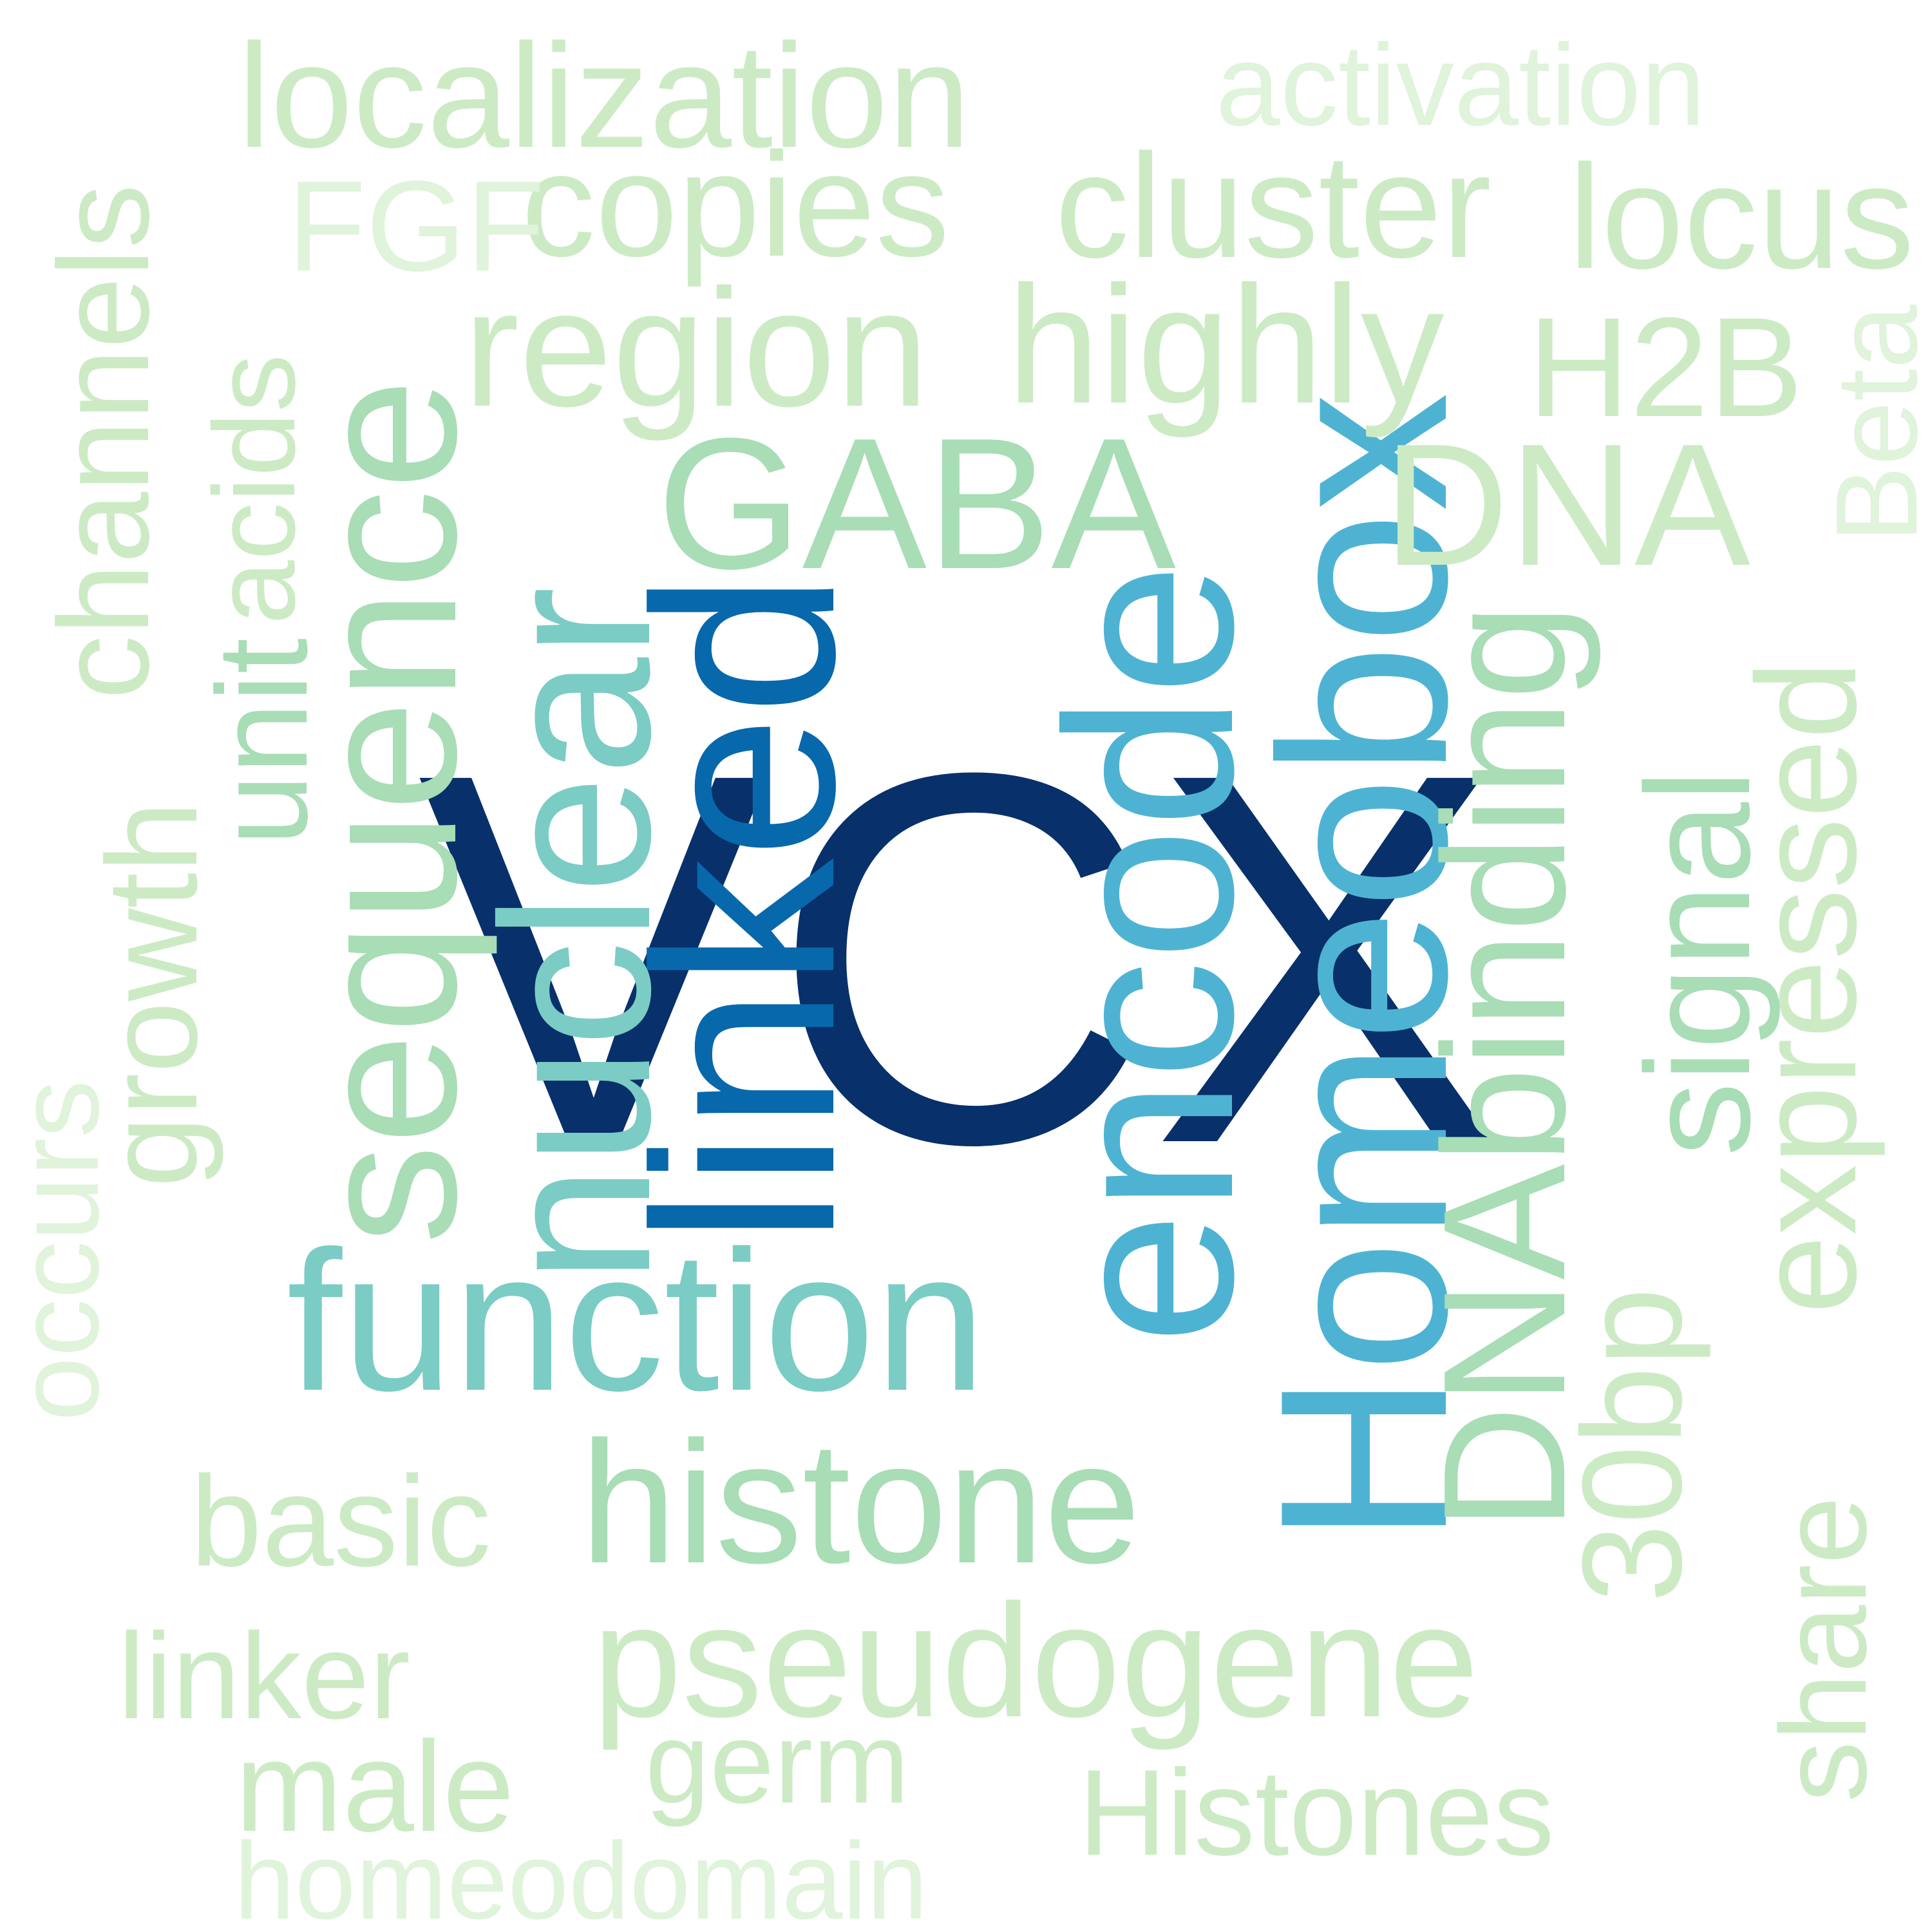 The width and height of the screenshot is (1932, 1932). Describe the element at coordinates (1461, 85) in the screenshot. I see `word-activation: activation` at that location.